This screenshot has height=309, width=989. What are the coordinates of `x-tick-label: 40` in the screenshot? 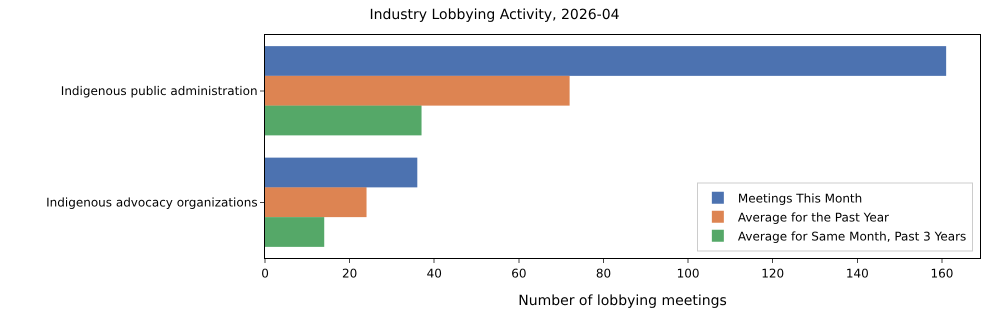 It's located at (434, 273).